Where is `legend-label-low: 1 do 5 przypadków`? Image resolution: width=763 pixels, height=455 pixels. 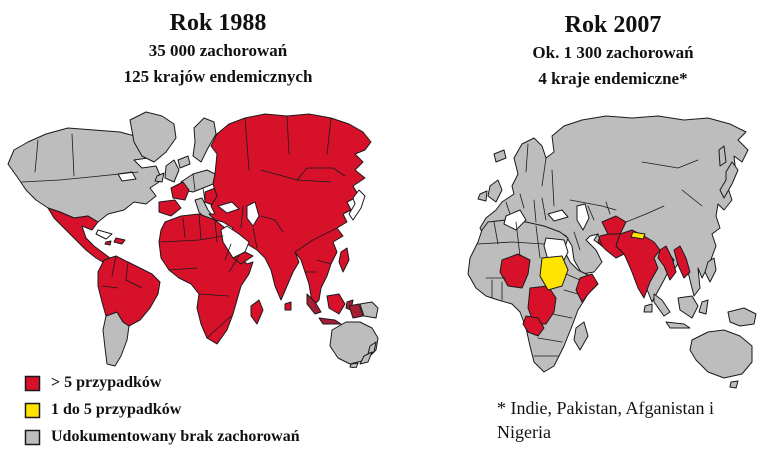 legend-label-low: 1 do 5 przypadków is located at coordinates (116, 409).